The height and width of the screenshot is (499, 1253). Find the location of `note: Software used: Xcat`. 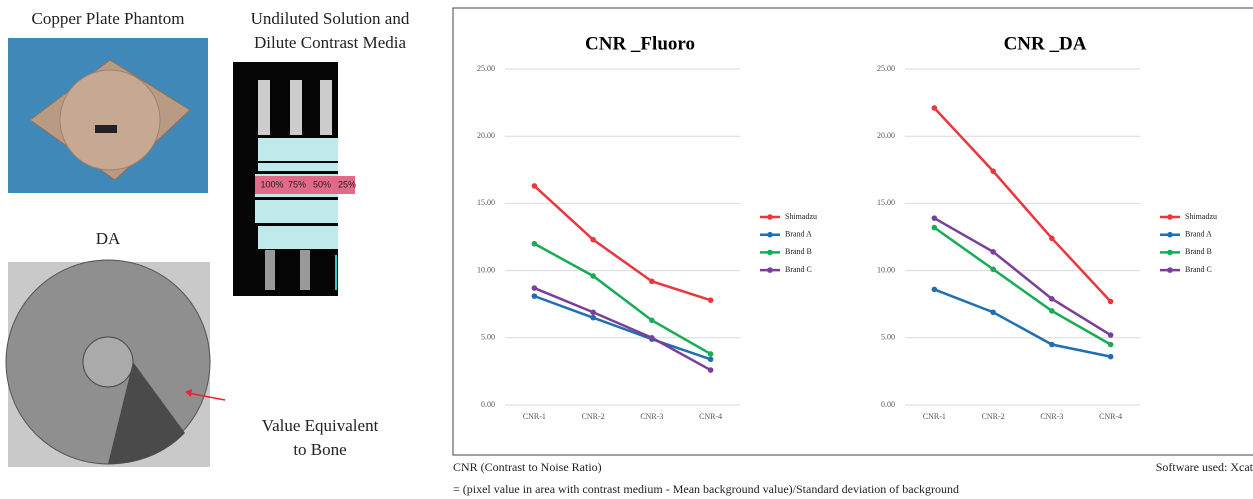

note: Software used: Xcat is located at coordinates (1204, 467).